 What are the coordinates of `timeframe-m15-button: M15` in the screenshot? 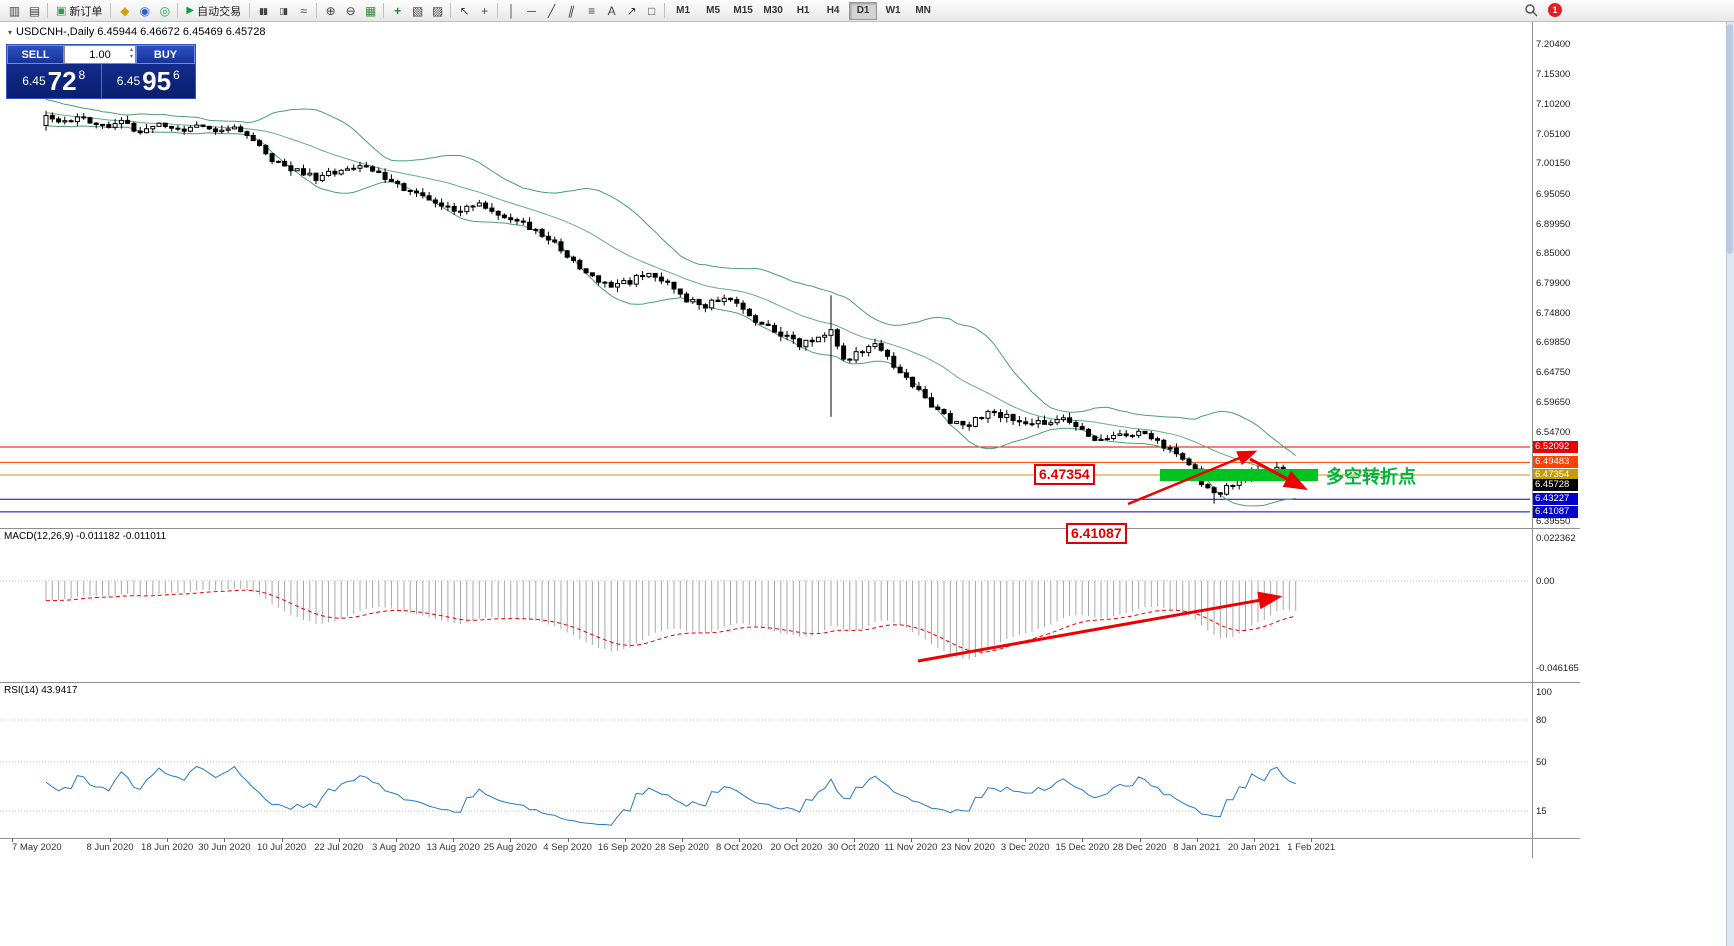 It's located at (743, 10).